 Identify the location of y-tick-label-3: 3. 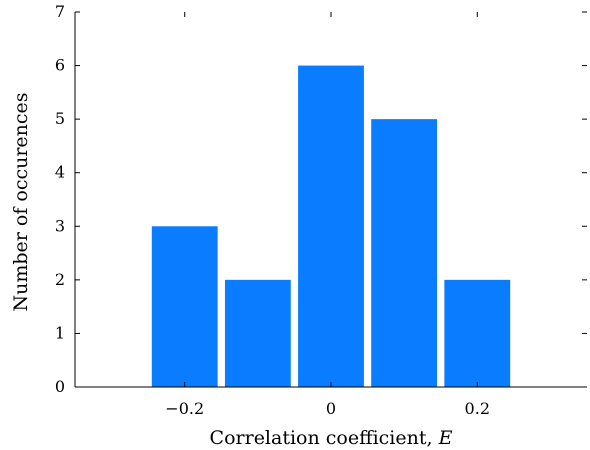
(60, 225).